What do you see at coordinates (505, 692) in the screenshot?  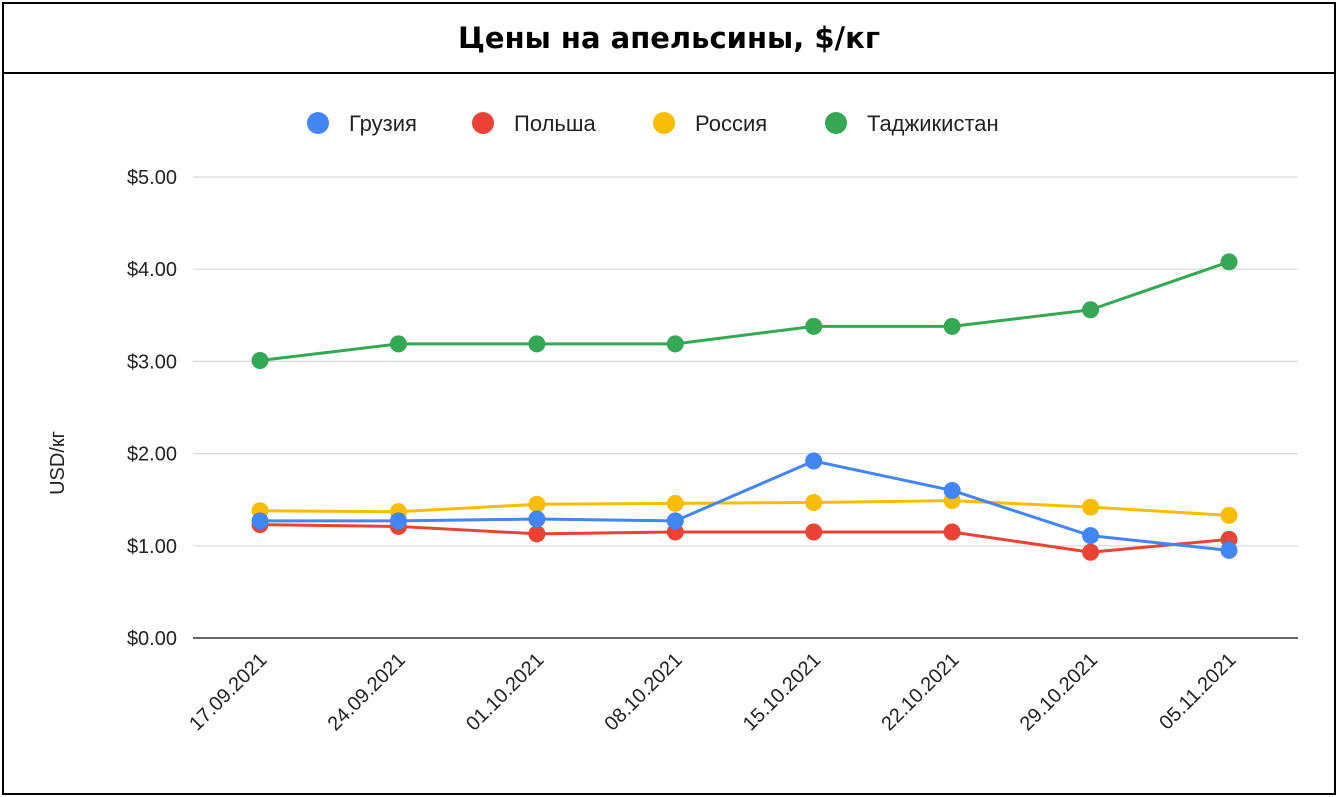 I see `x-tick-label: 01.10.2021` at bounding box center [505, 692].